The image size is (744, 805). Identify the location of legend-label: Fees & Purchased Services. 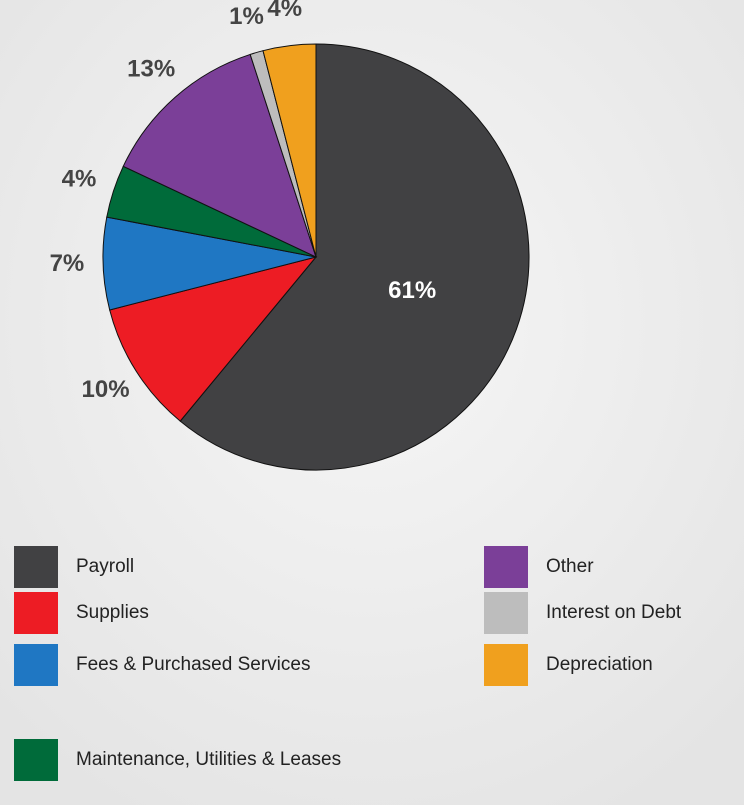
(193, 664).